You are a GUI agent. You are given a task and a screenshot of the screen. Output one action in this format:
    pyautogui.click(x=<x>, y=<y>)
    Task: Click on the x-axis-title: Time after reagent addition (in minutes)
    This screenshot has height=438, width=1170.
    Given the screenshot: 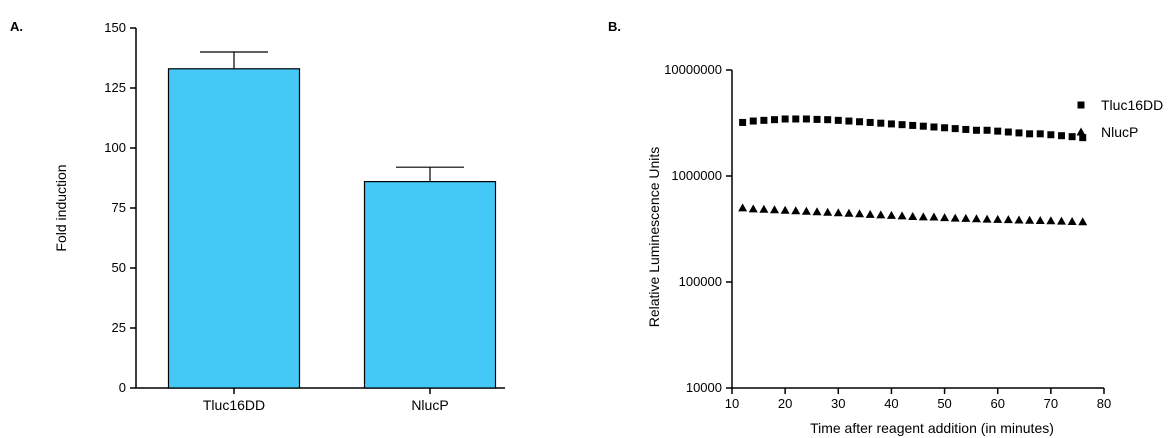 What is the action you would take?
    pyautogui.click(x=932, y=428)
    